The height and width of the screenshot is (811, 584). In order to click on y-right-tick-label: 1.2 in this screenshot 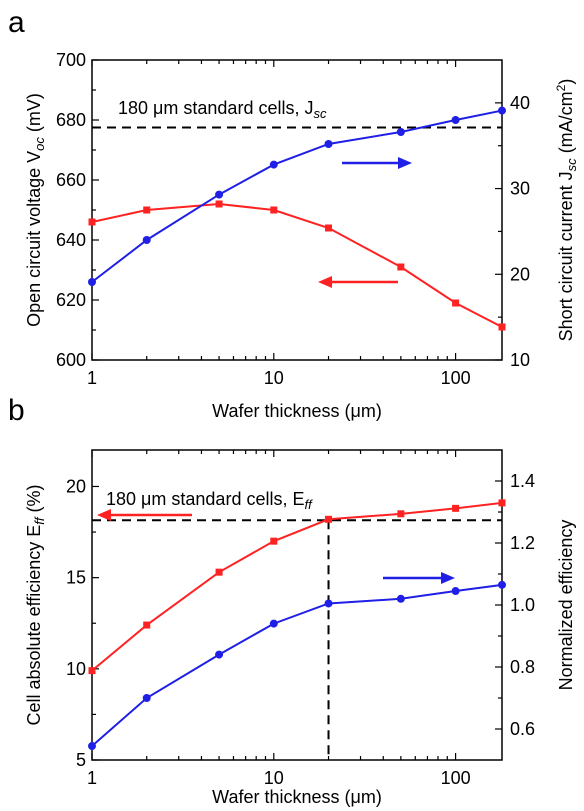, I will do `click(522, 543)`.